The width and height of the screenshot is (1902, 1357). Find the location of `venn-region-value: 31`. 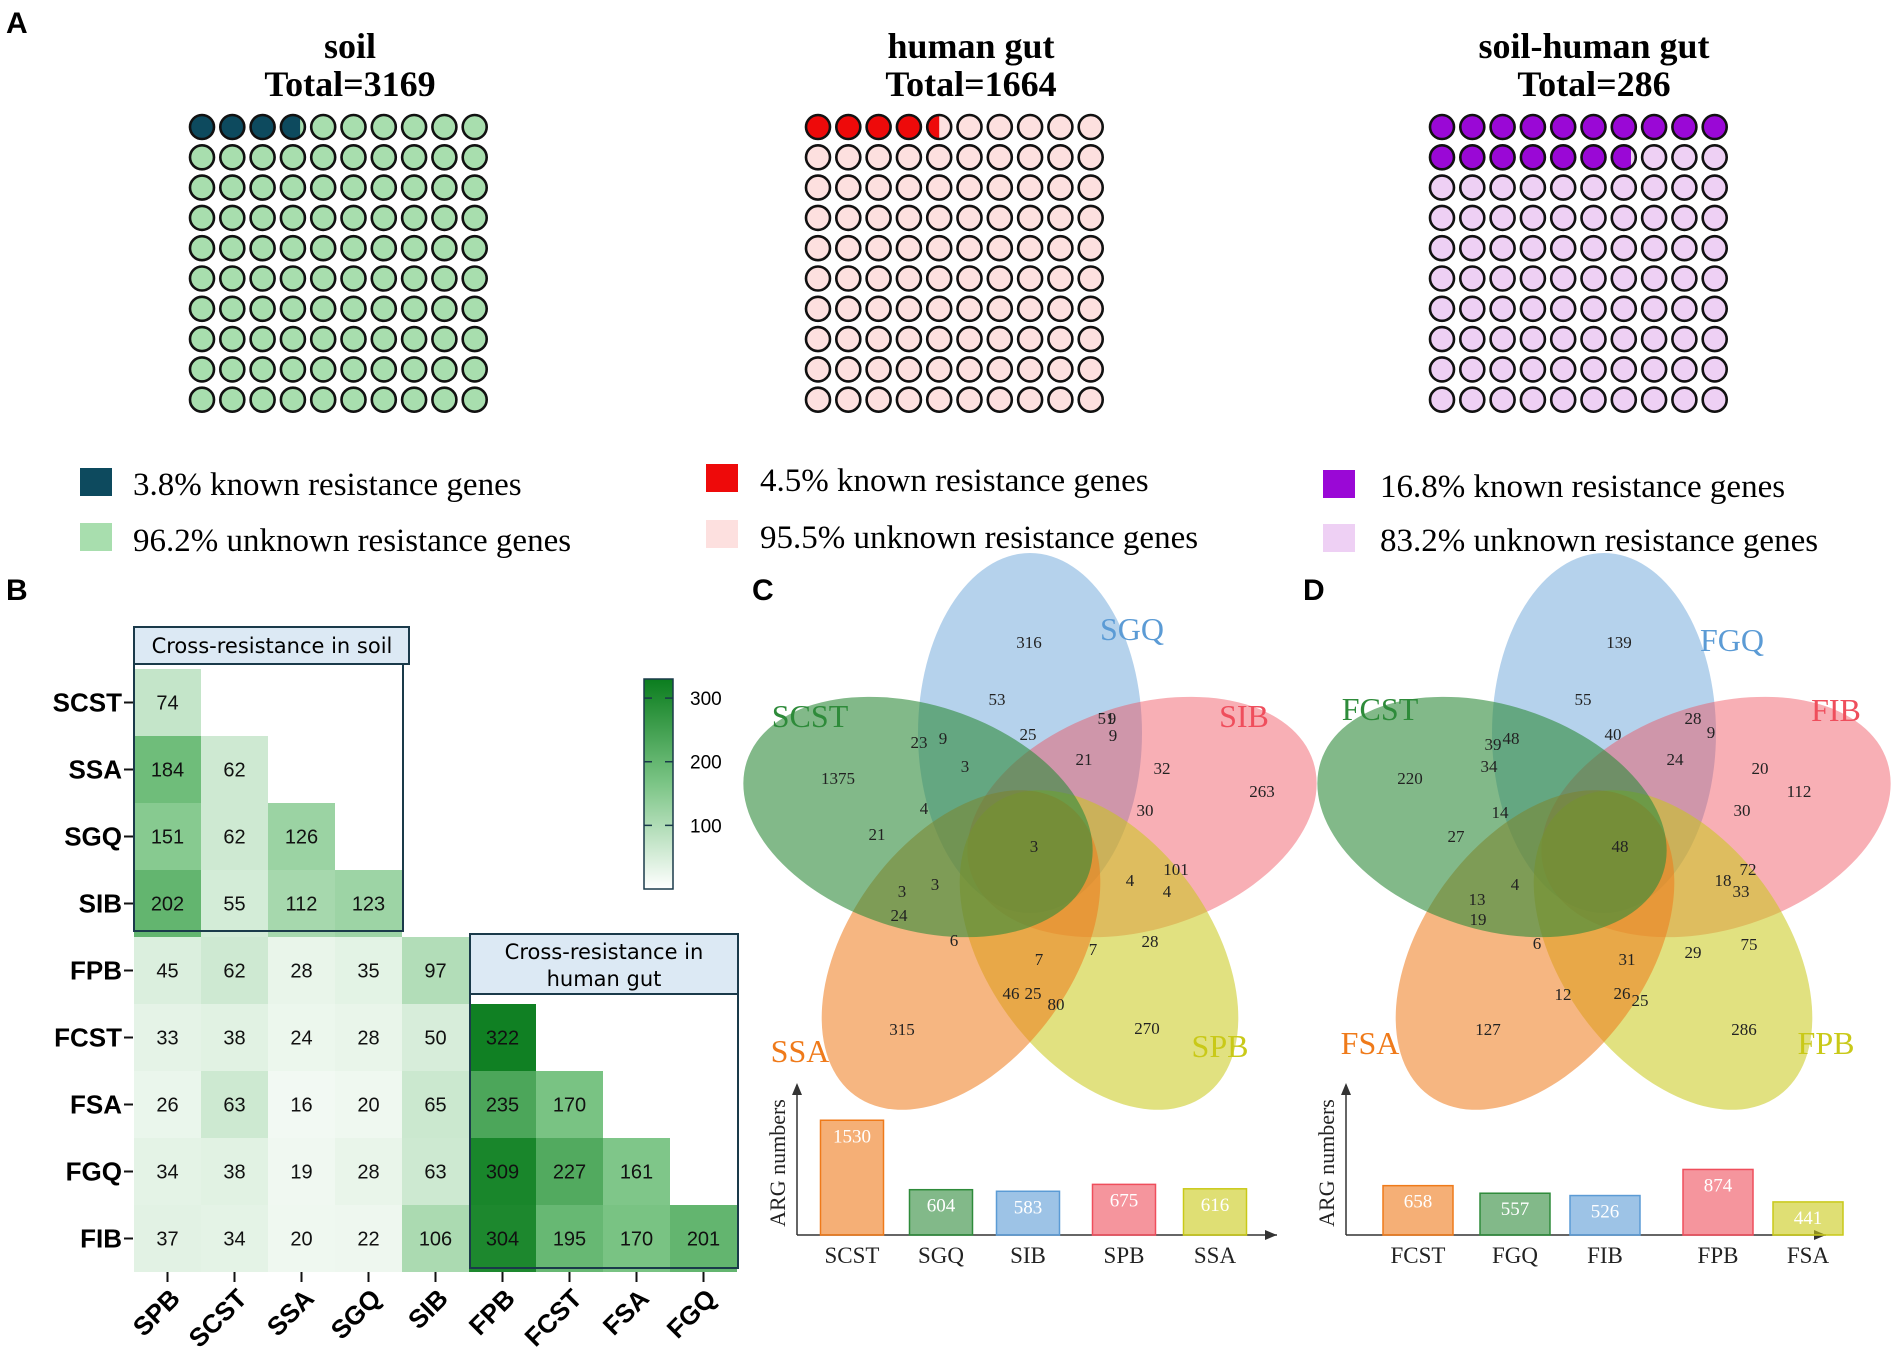

venn-region-value: 31 is located at coordinates (1627, 959).